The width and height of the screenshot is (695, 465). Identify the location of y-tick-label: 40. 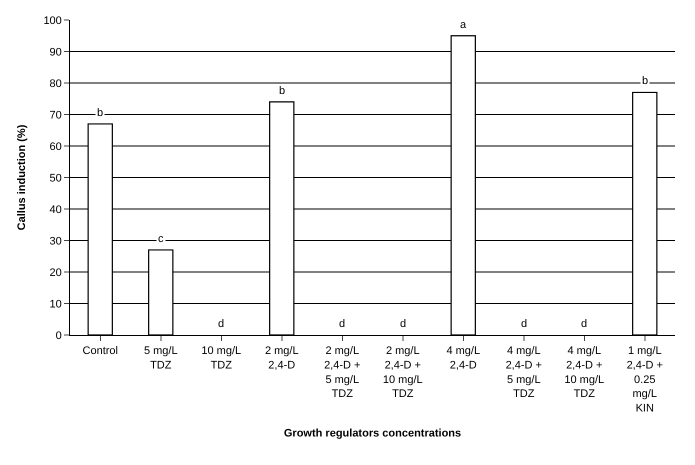
(56, 210).